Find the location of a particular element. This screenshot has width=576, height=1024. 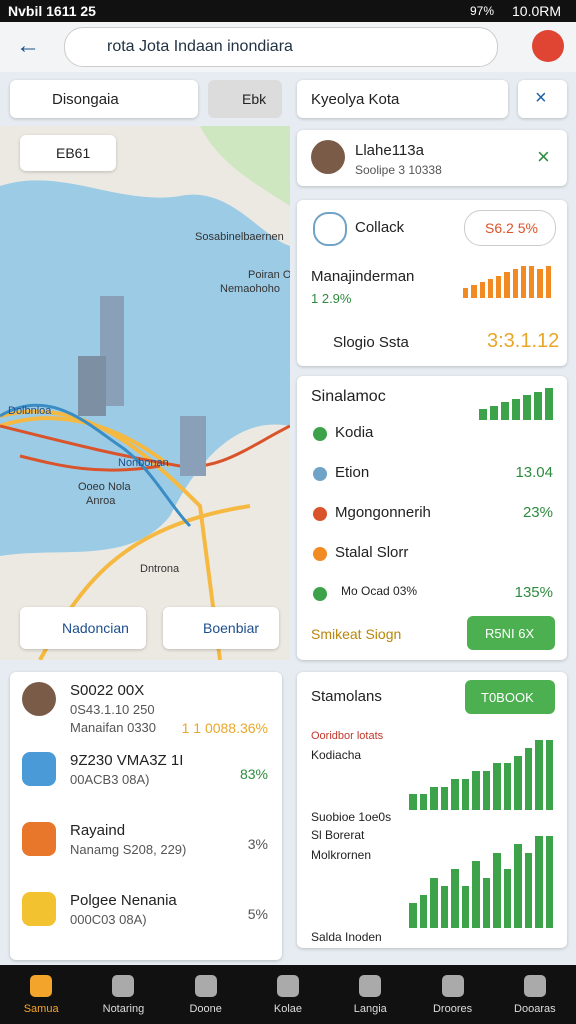

charts-label: Molkrornen is located at coordinates (341, 855).